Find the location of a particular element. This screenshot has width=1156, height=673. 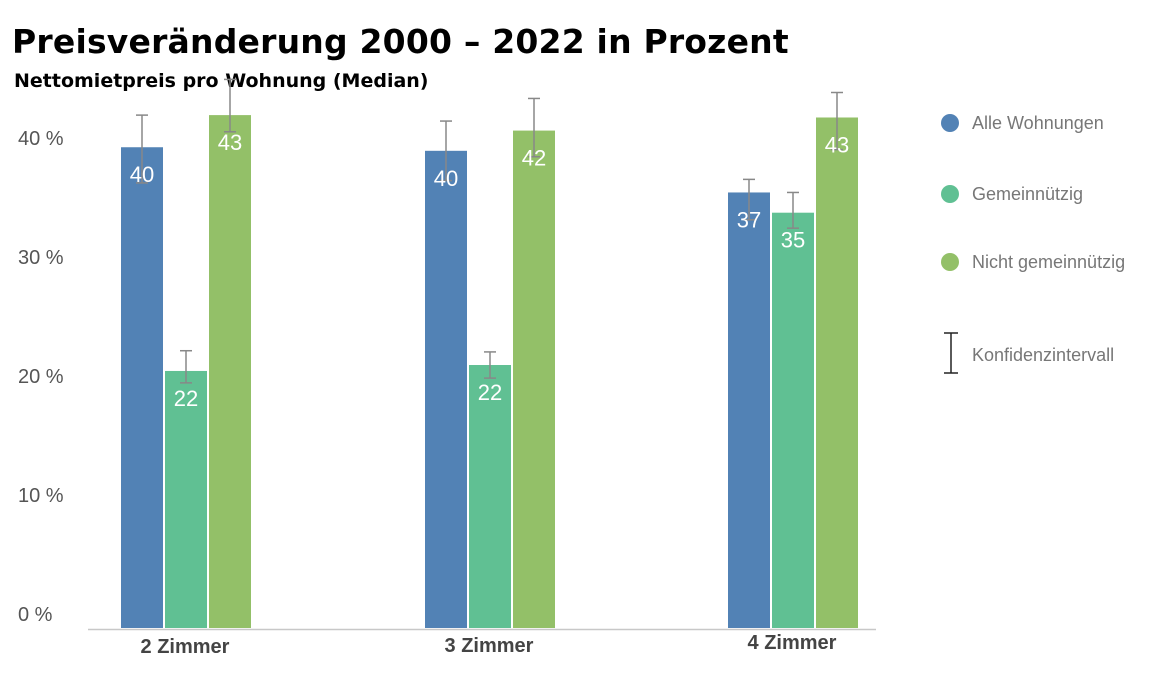

data-label: 35 is located at coordinates (793, 240).